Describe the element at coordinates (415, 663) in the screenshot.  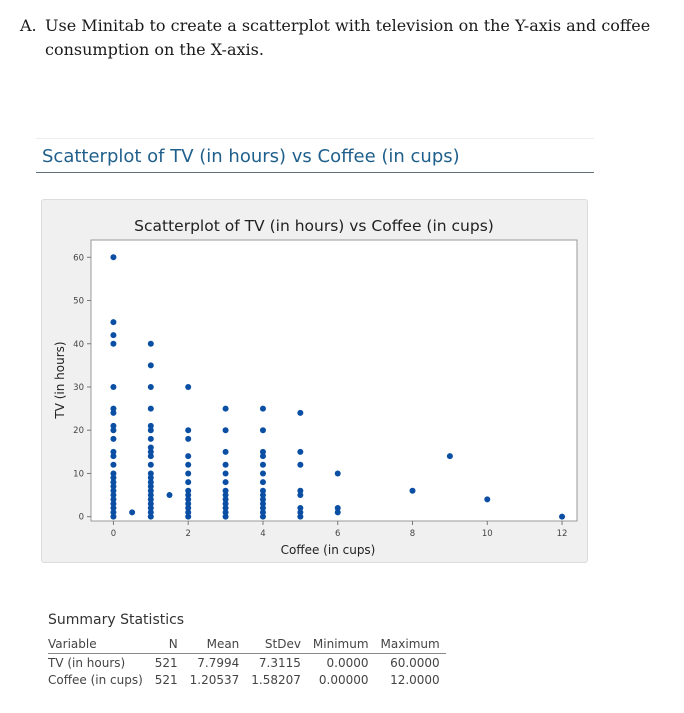
I see `cell-maximum: 60.0000` at that location.